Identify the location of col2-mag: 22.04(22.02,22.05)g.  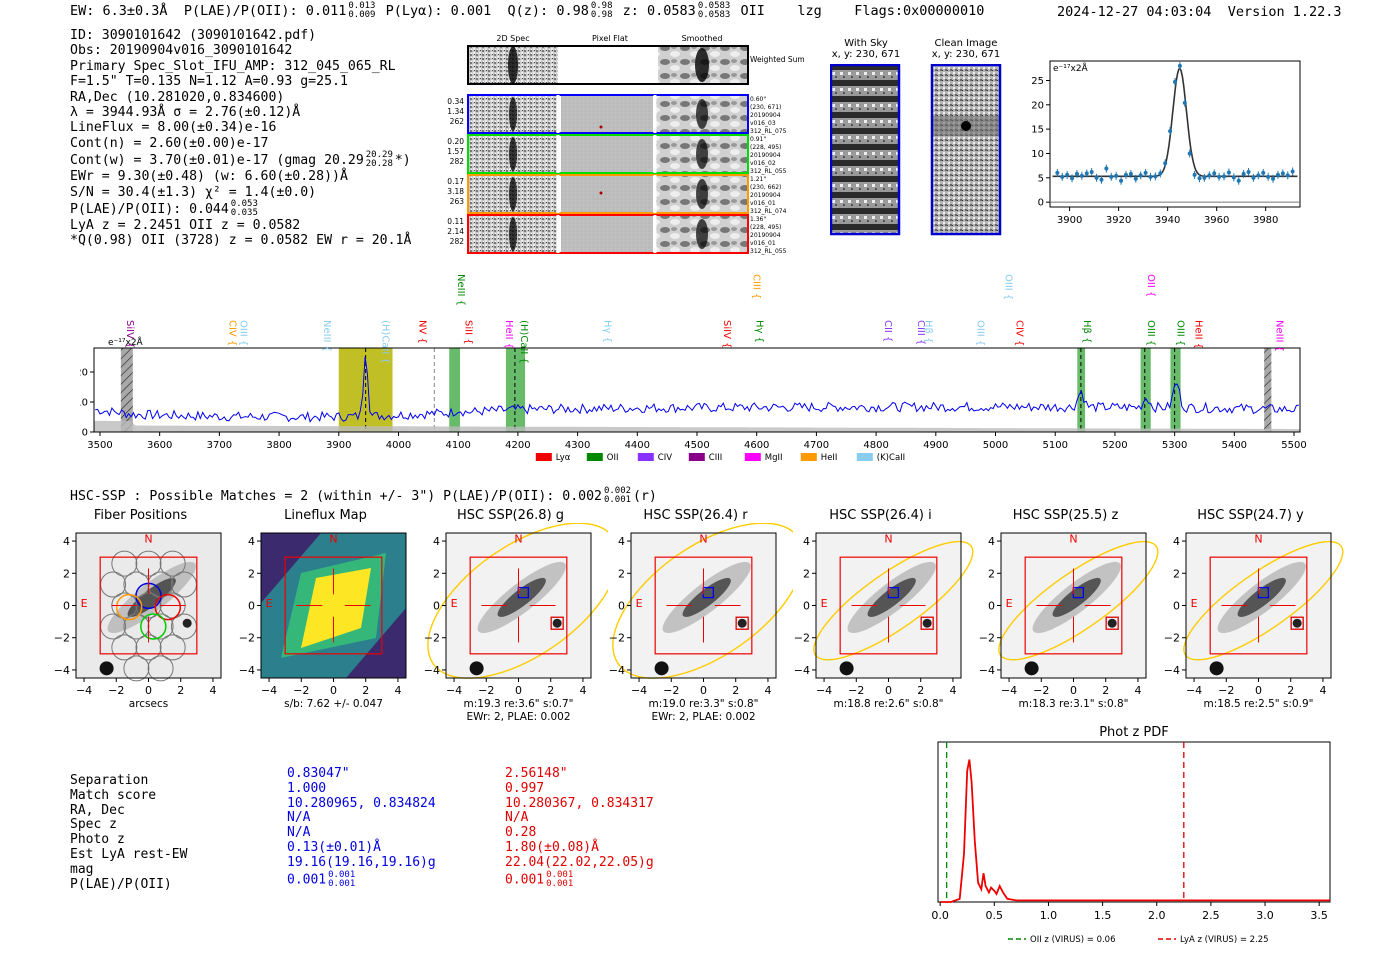
(579, 862).